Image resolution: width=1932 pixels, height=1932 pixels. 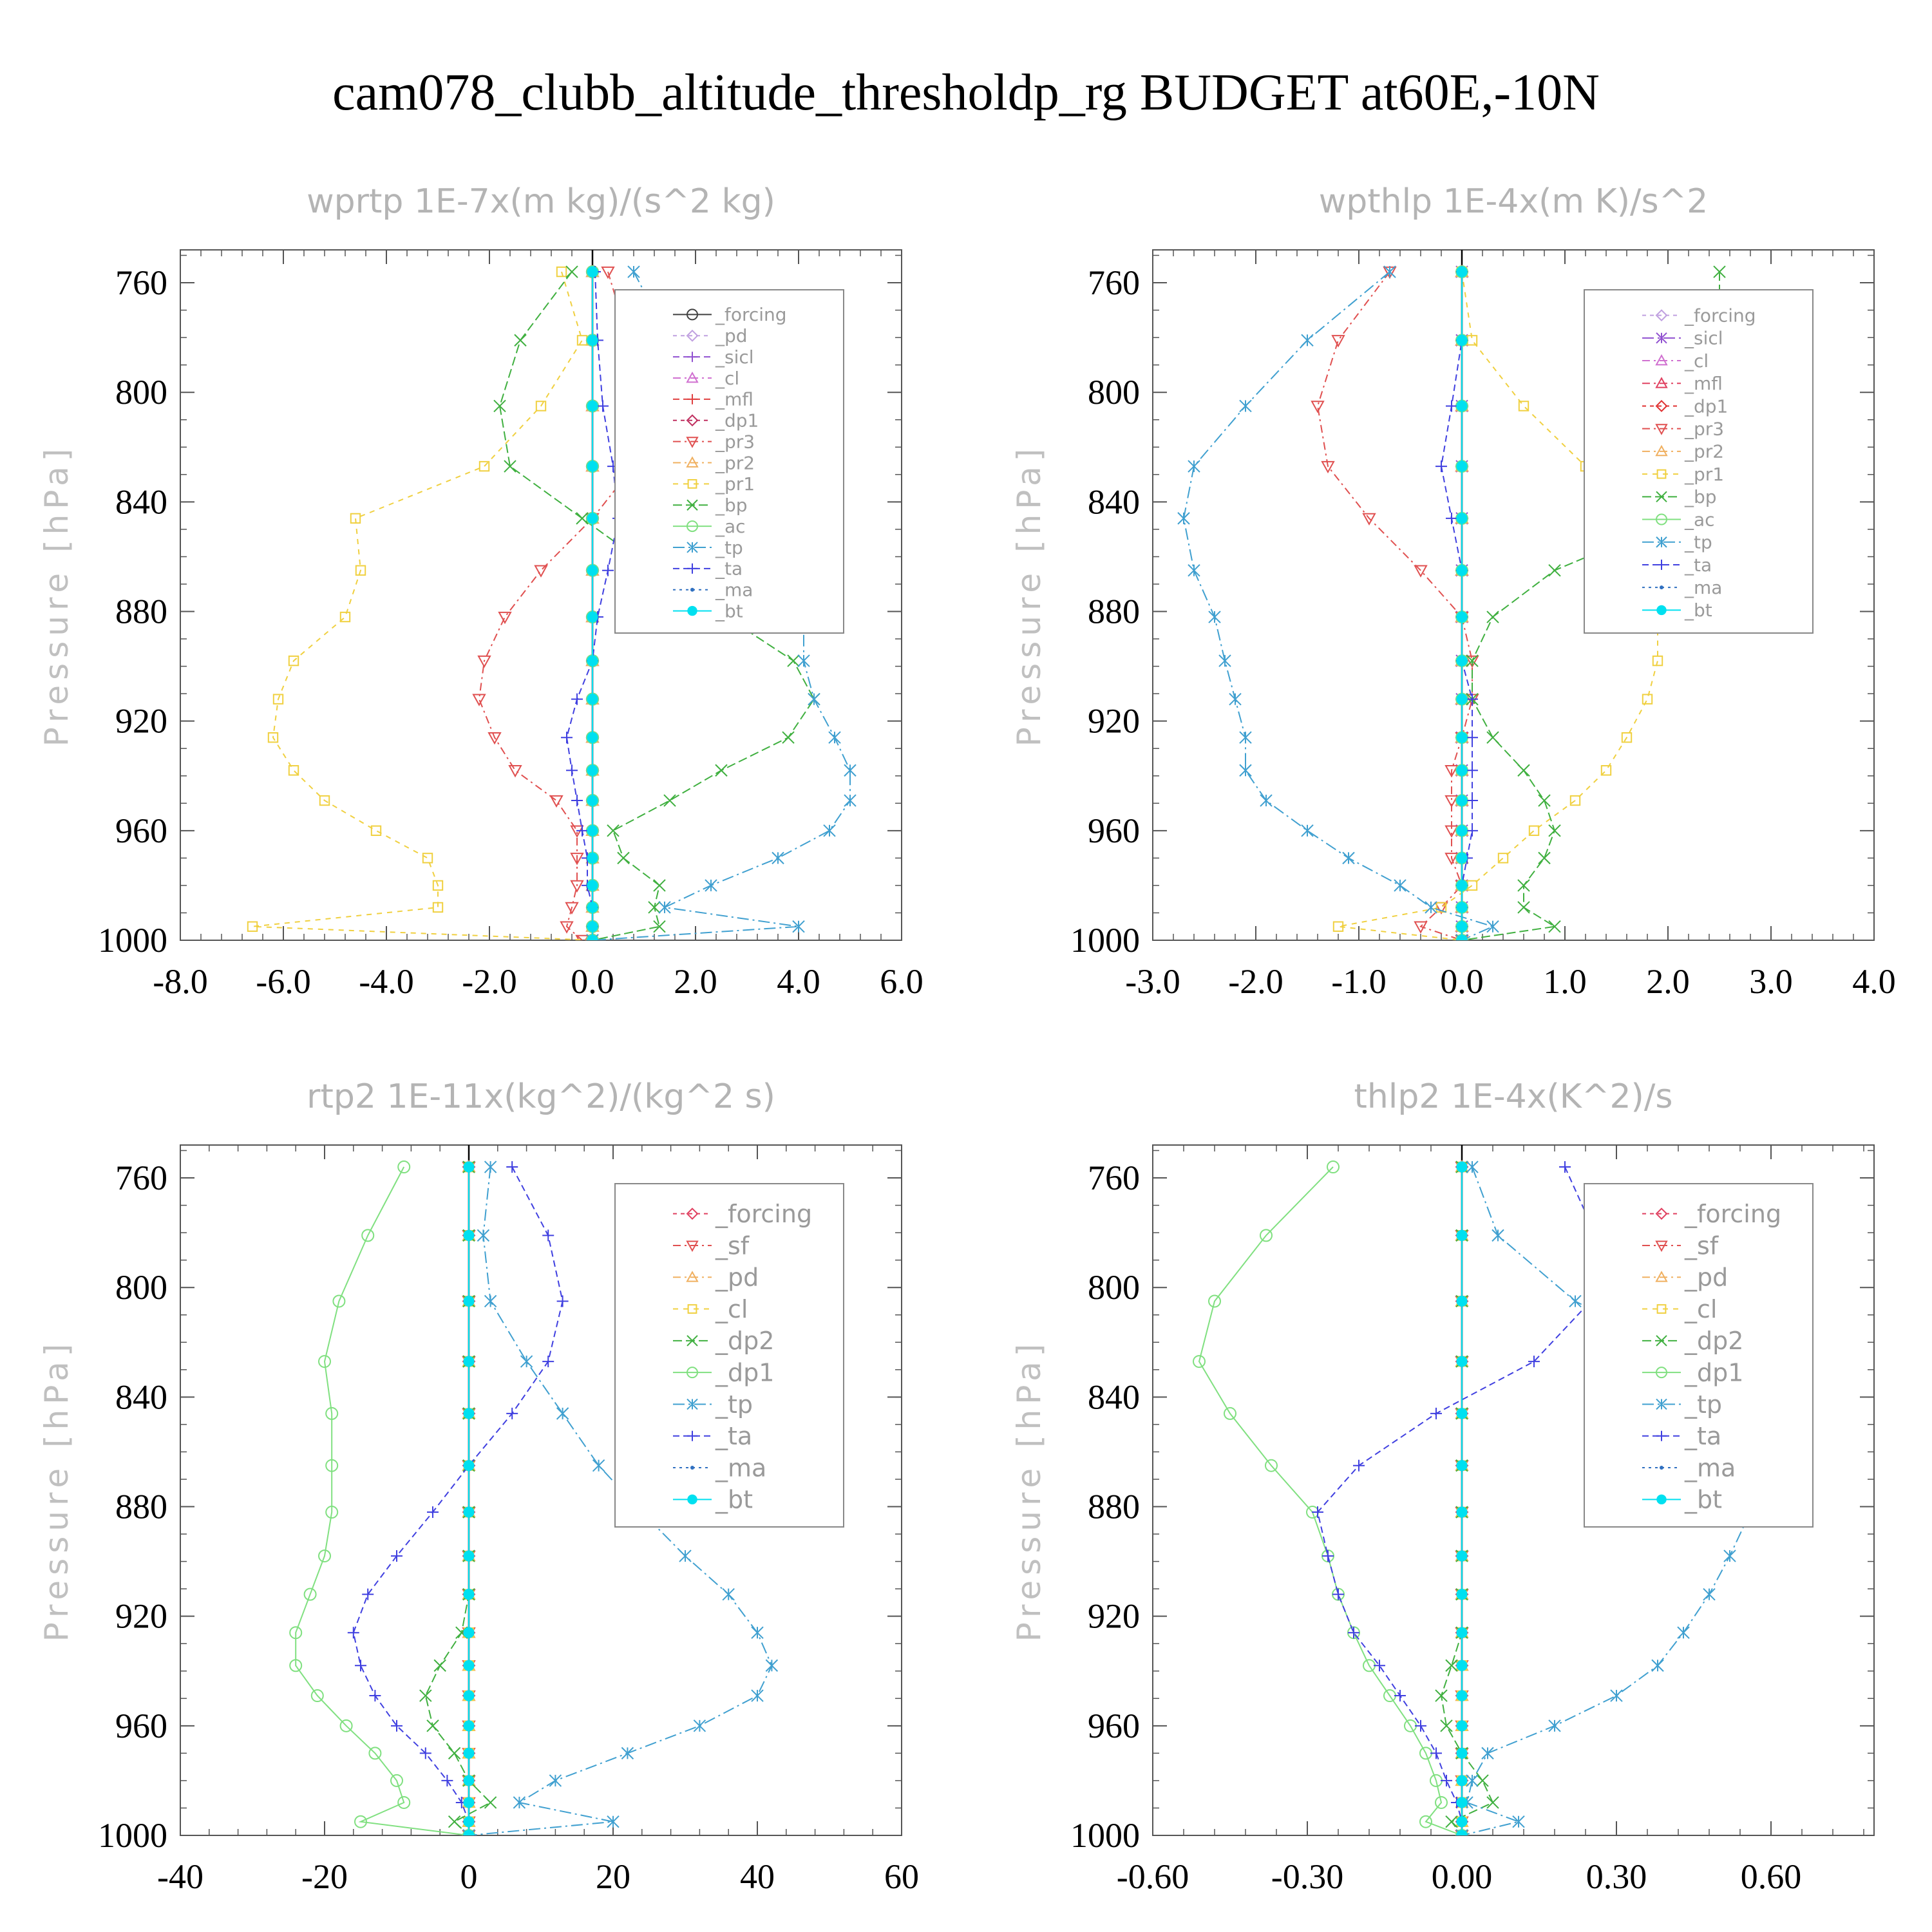 What do you see at coordinates (1703, 1500) in the screenshot?
I see `legend-label: _bt` at bounding box center [1703, 1500].